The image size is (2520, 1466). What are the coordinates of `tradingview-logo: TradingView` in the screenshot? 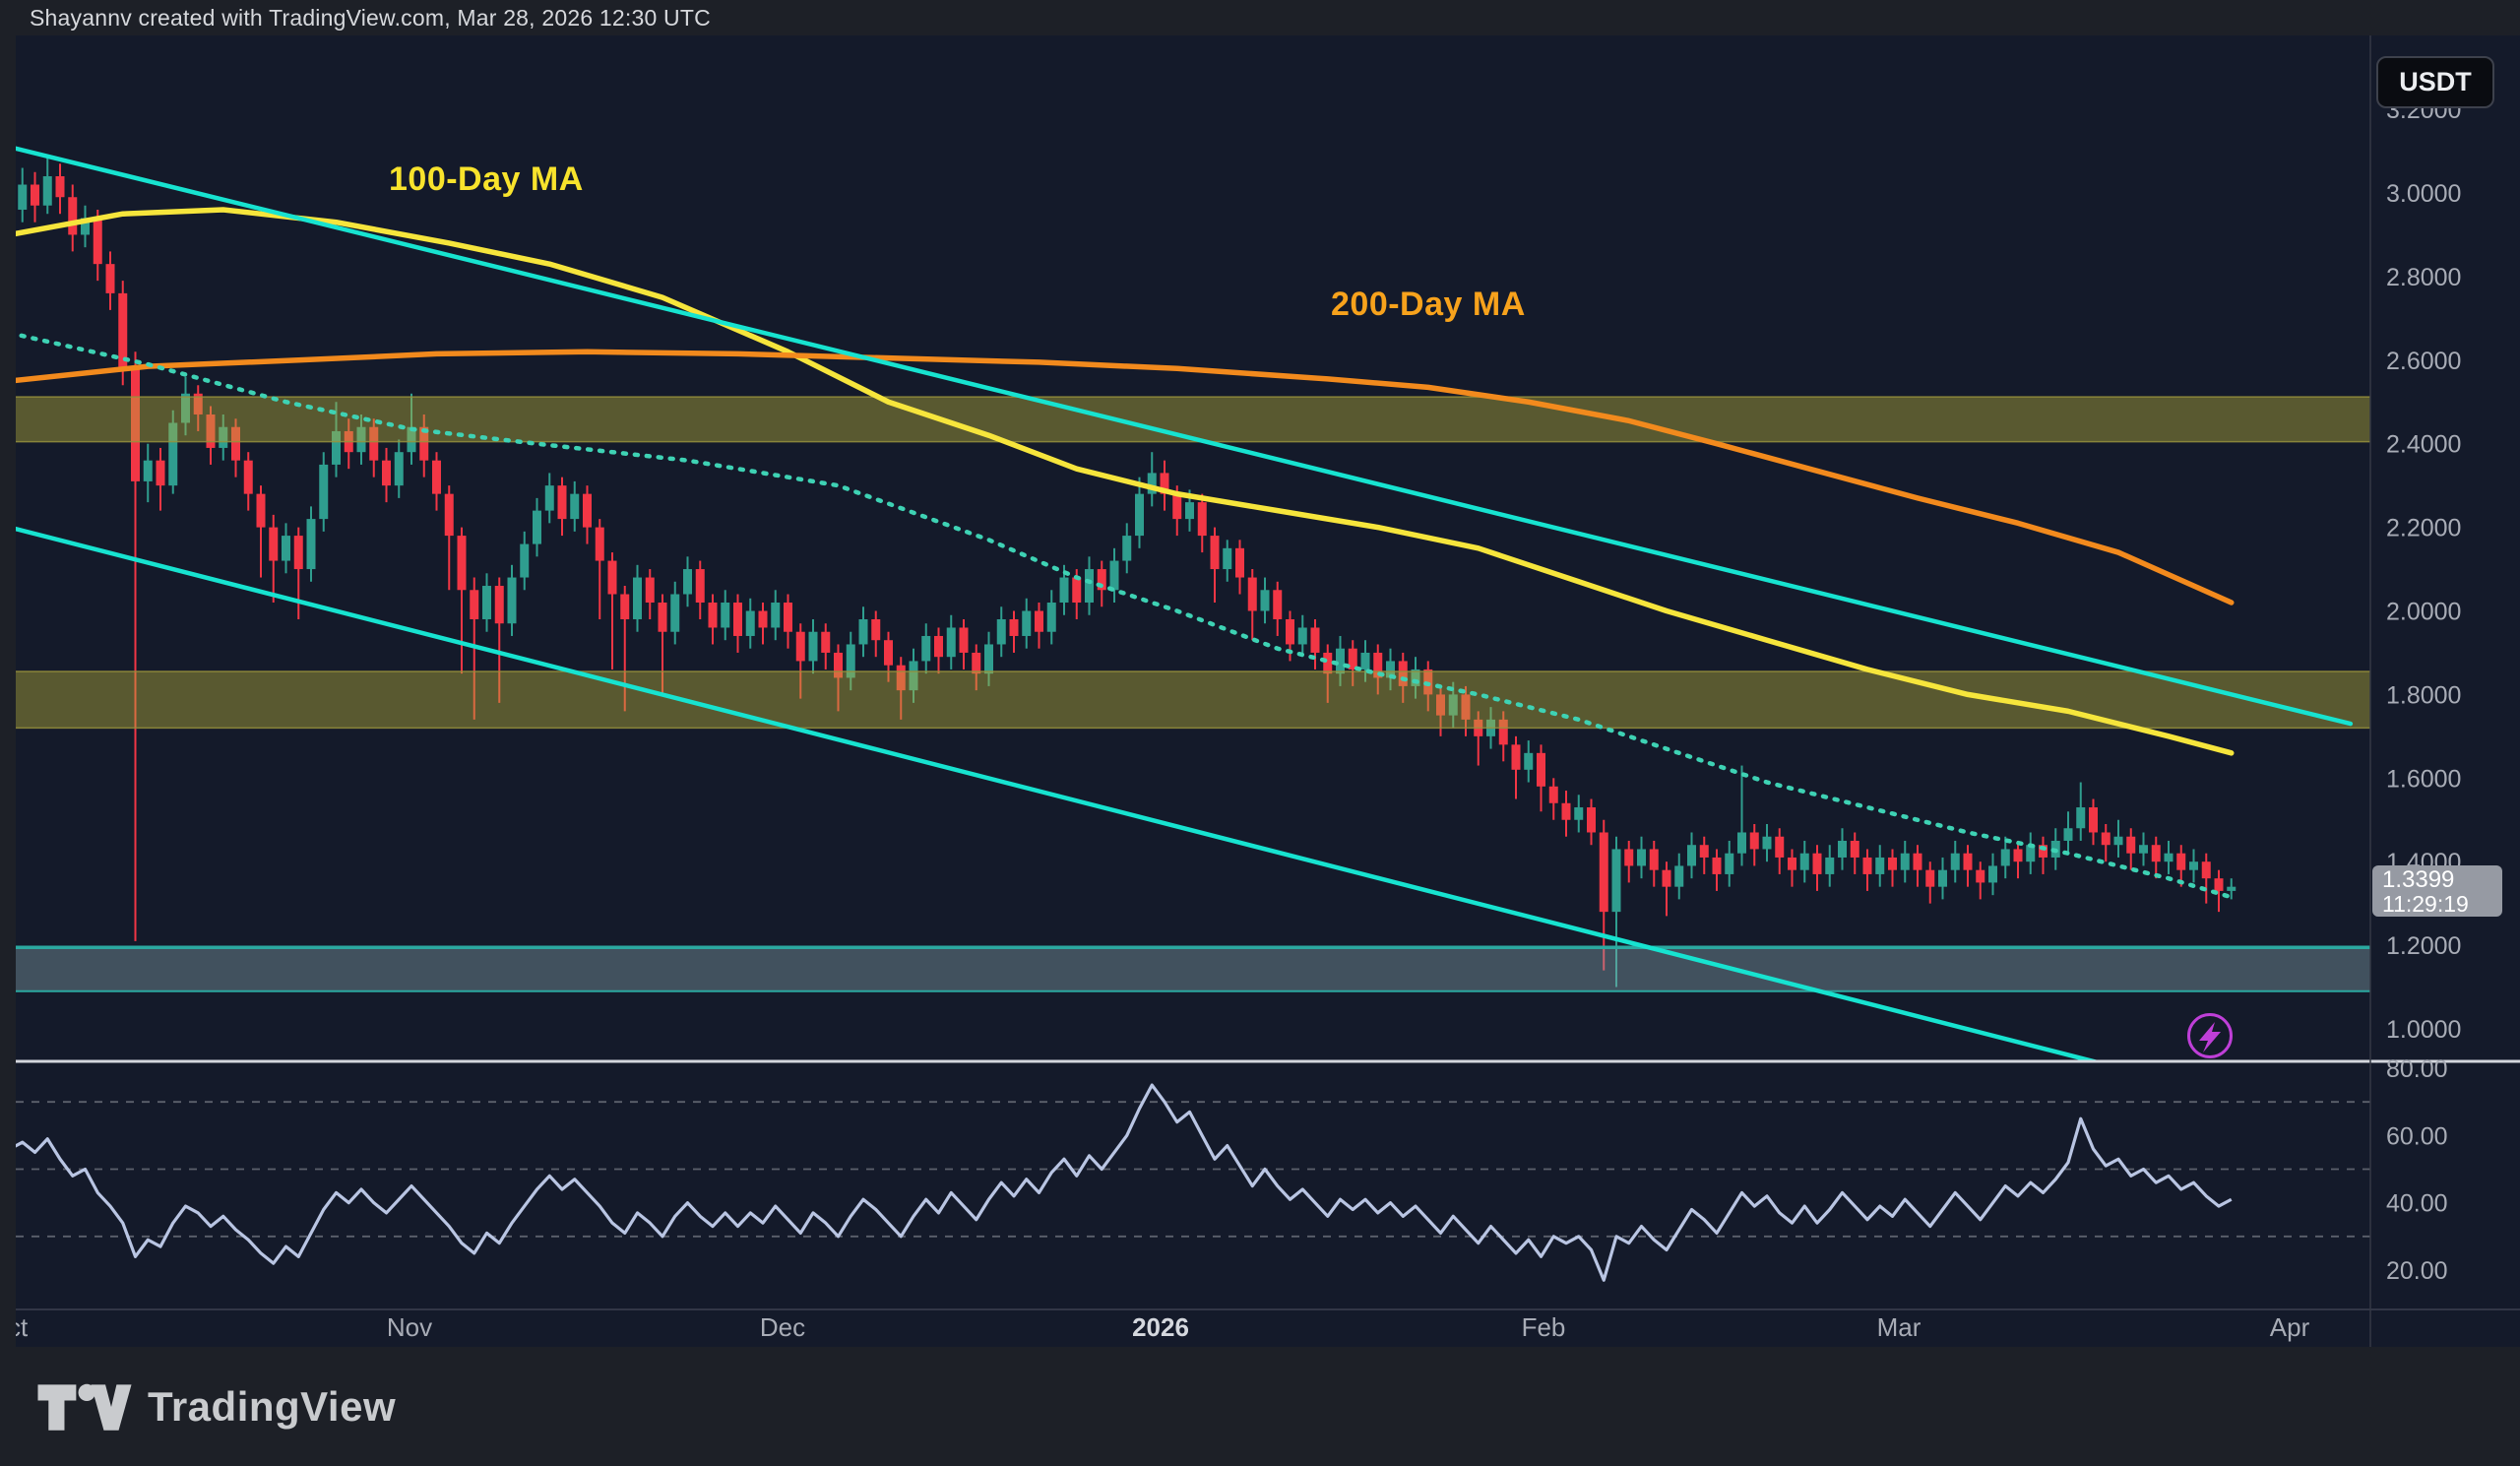 It's located at (215, 1407).